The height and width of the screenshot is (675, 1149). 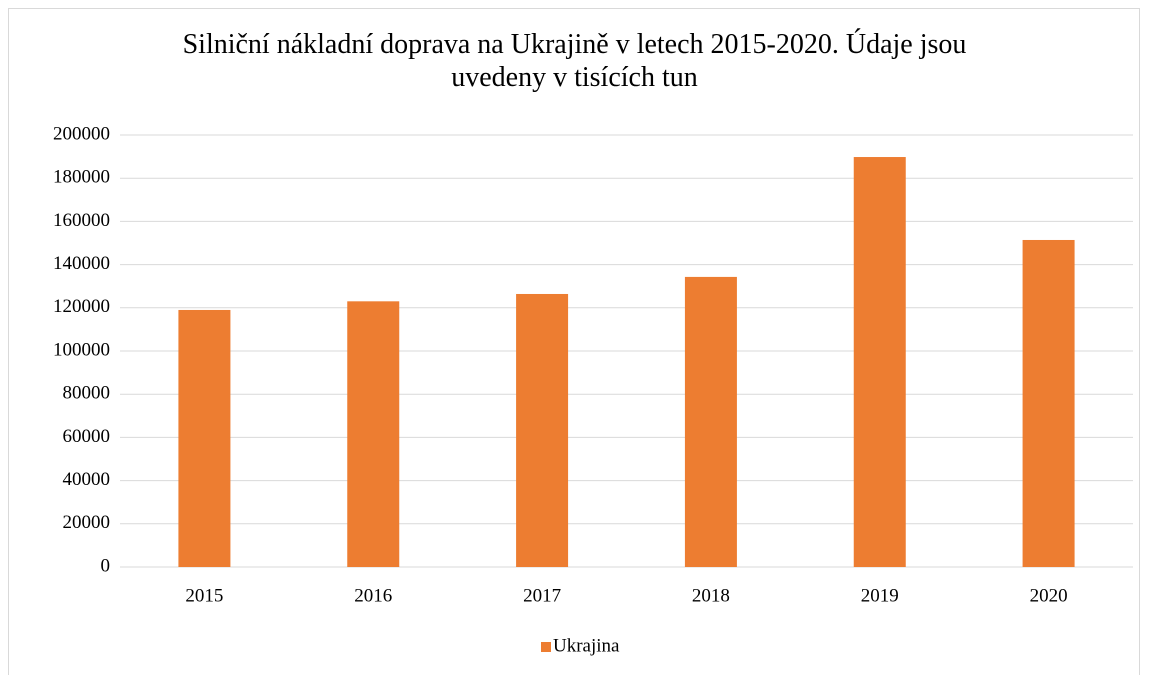 I want to click on y-tick-label: 20000, so click(x=87, y=522).